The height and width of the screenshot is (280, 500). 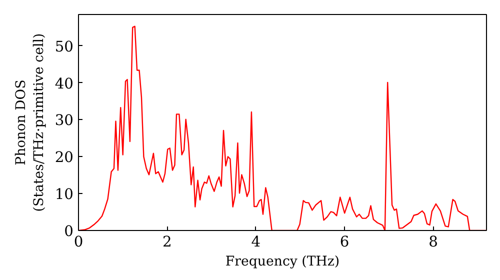 What do you see at coordinates (30, 122) in the screenshot?
I see `y-axis-title: Phonon DOS (States/THz·primitive cell)` at bounding box center [30, 122].